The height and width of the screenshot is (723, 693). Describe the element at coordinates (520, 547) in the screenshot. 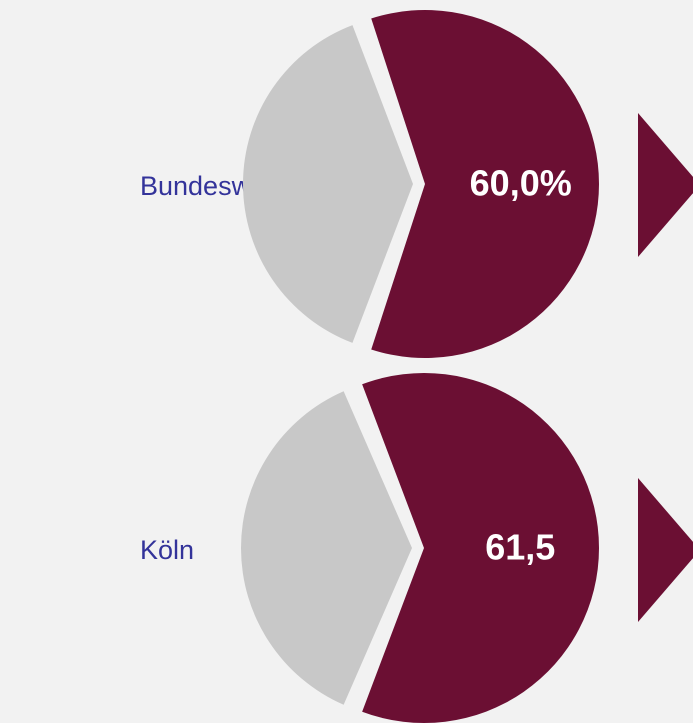

I see `value-label: 61,5` at that location.